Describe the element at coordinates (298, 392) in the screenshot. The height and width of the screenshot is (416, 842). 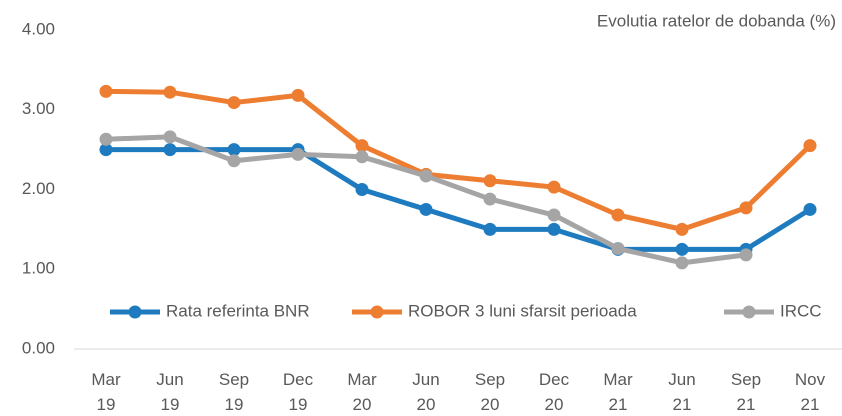
I see `x-tick-label: Dec 19` at that location.